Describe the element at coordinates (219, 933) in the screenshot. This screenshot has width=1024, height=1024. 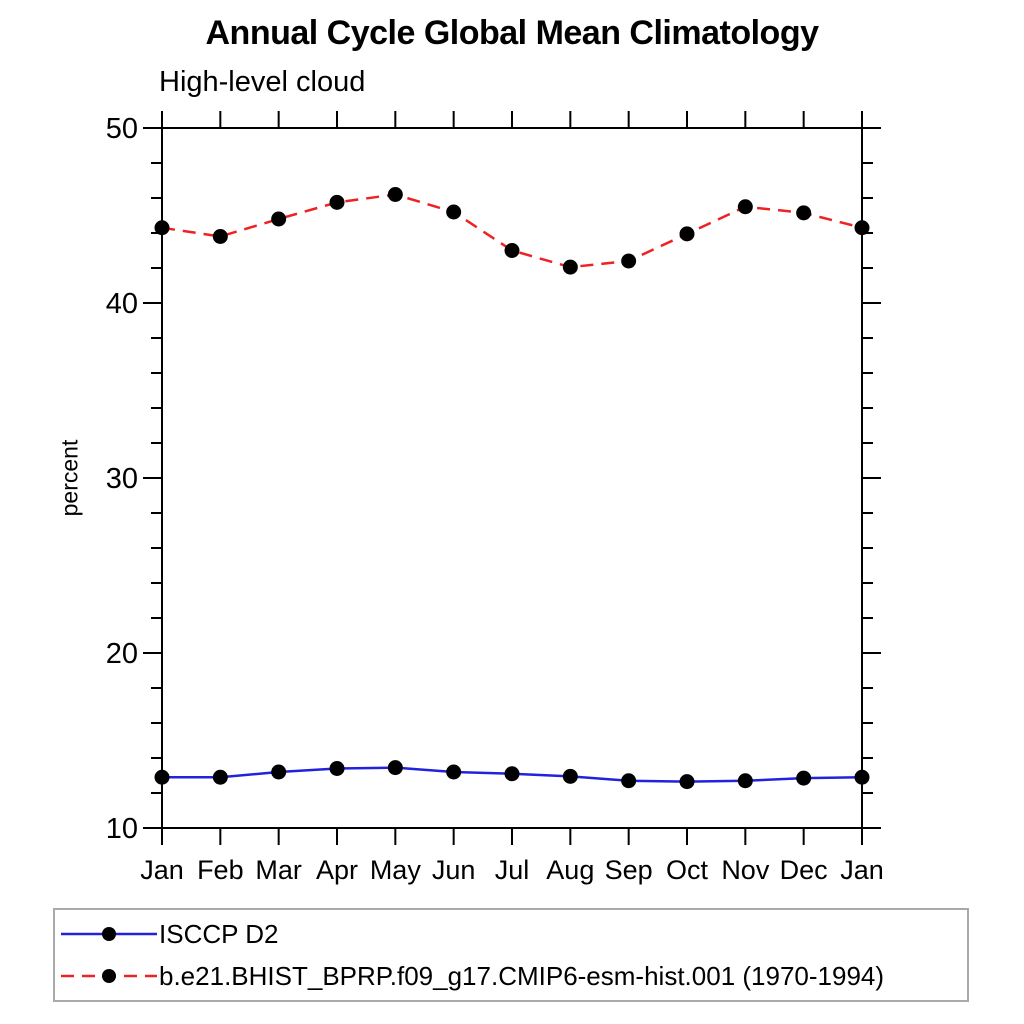
I see `legend-label: ISCCP D2` at that location.